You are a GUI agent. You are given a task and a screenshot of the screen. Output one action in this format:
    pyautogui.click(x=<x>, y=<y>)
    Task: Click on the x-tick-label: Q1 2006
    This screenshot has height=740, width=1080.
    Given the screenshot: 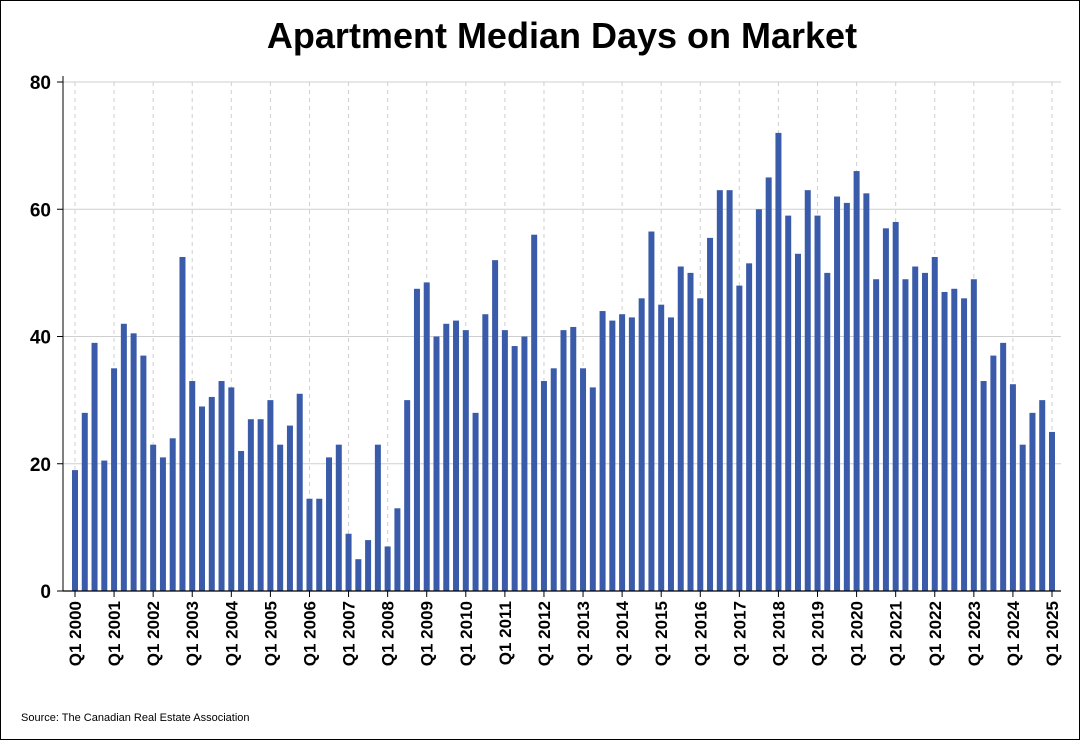 What is the action you would take?
    pyautogui.click(x=309, y=633)
    